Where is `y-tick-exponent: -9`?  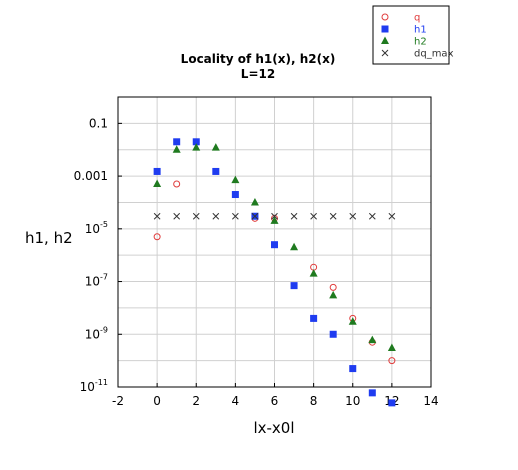 y-tick-exponent: -9 is located at coordinates (104, 329).